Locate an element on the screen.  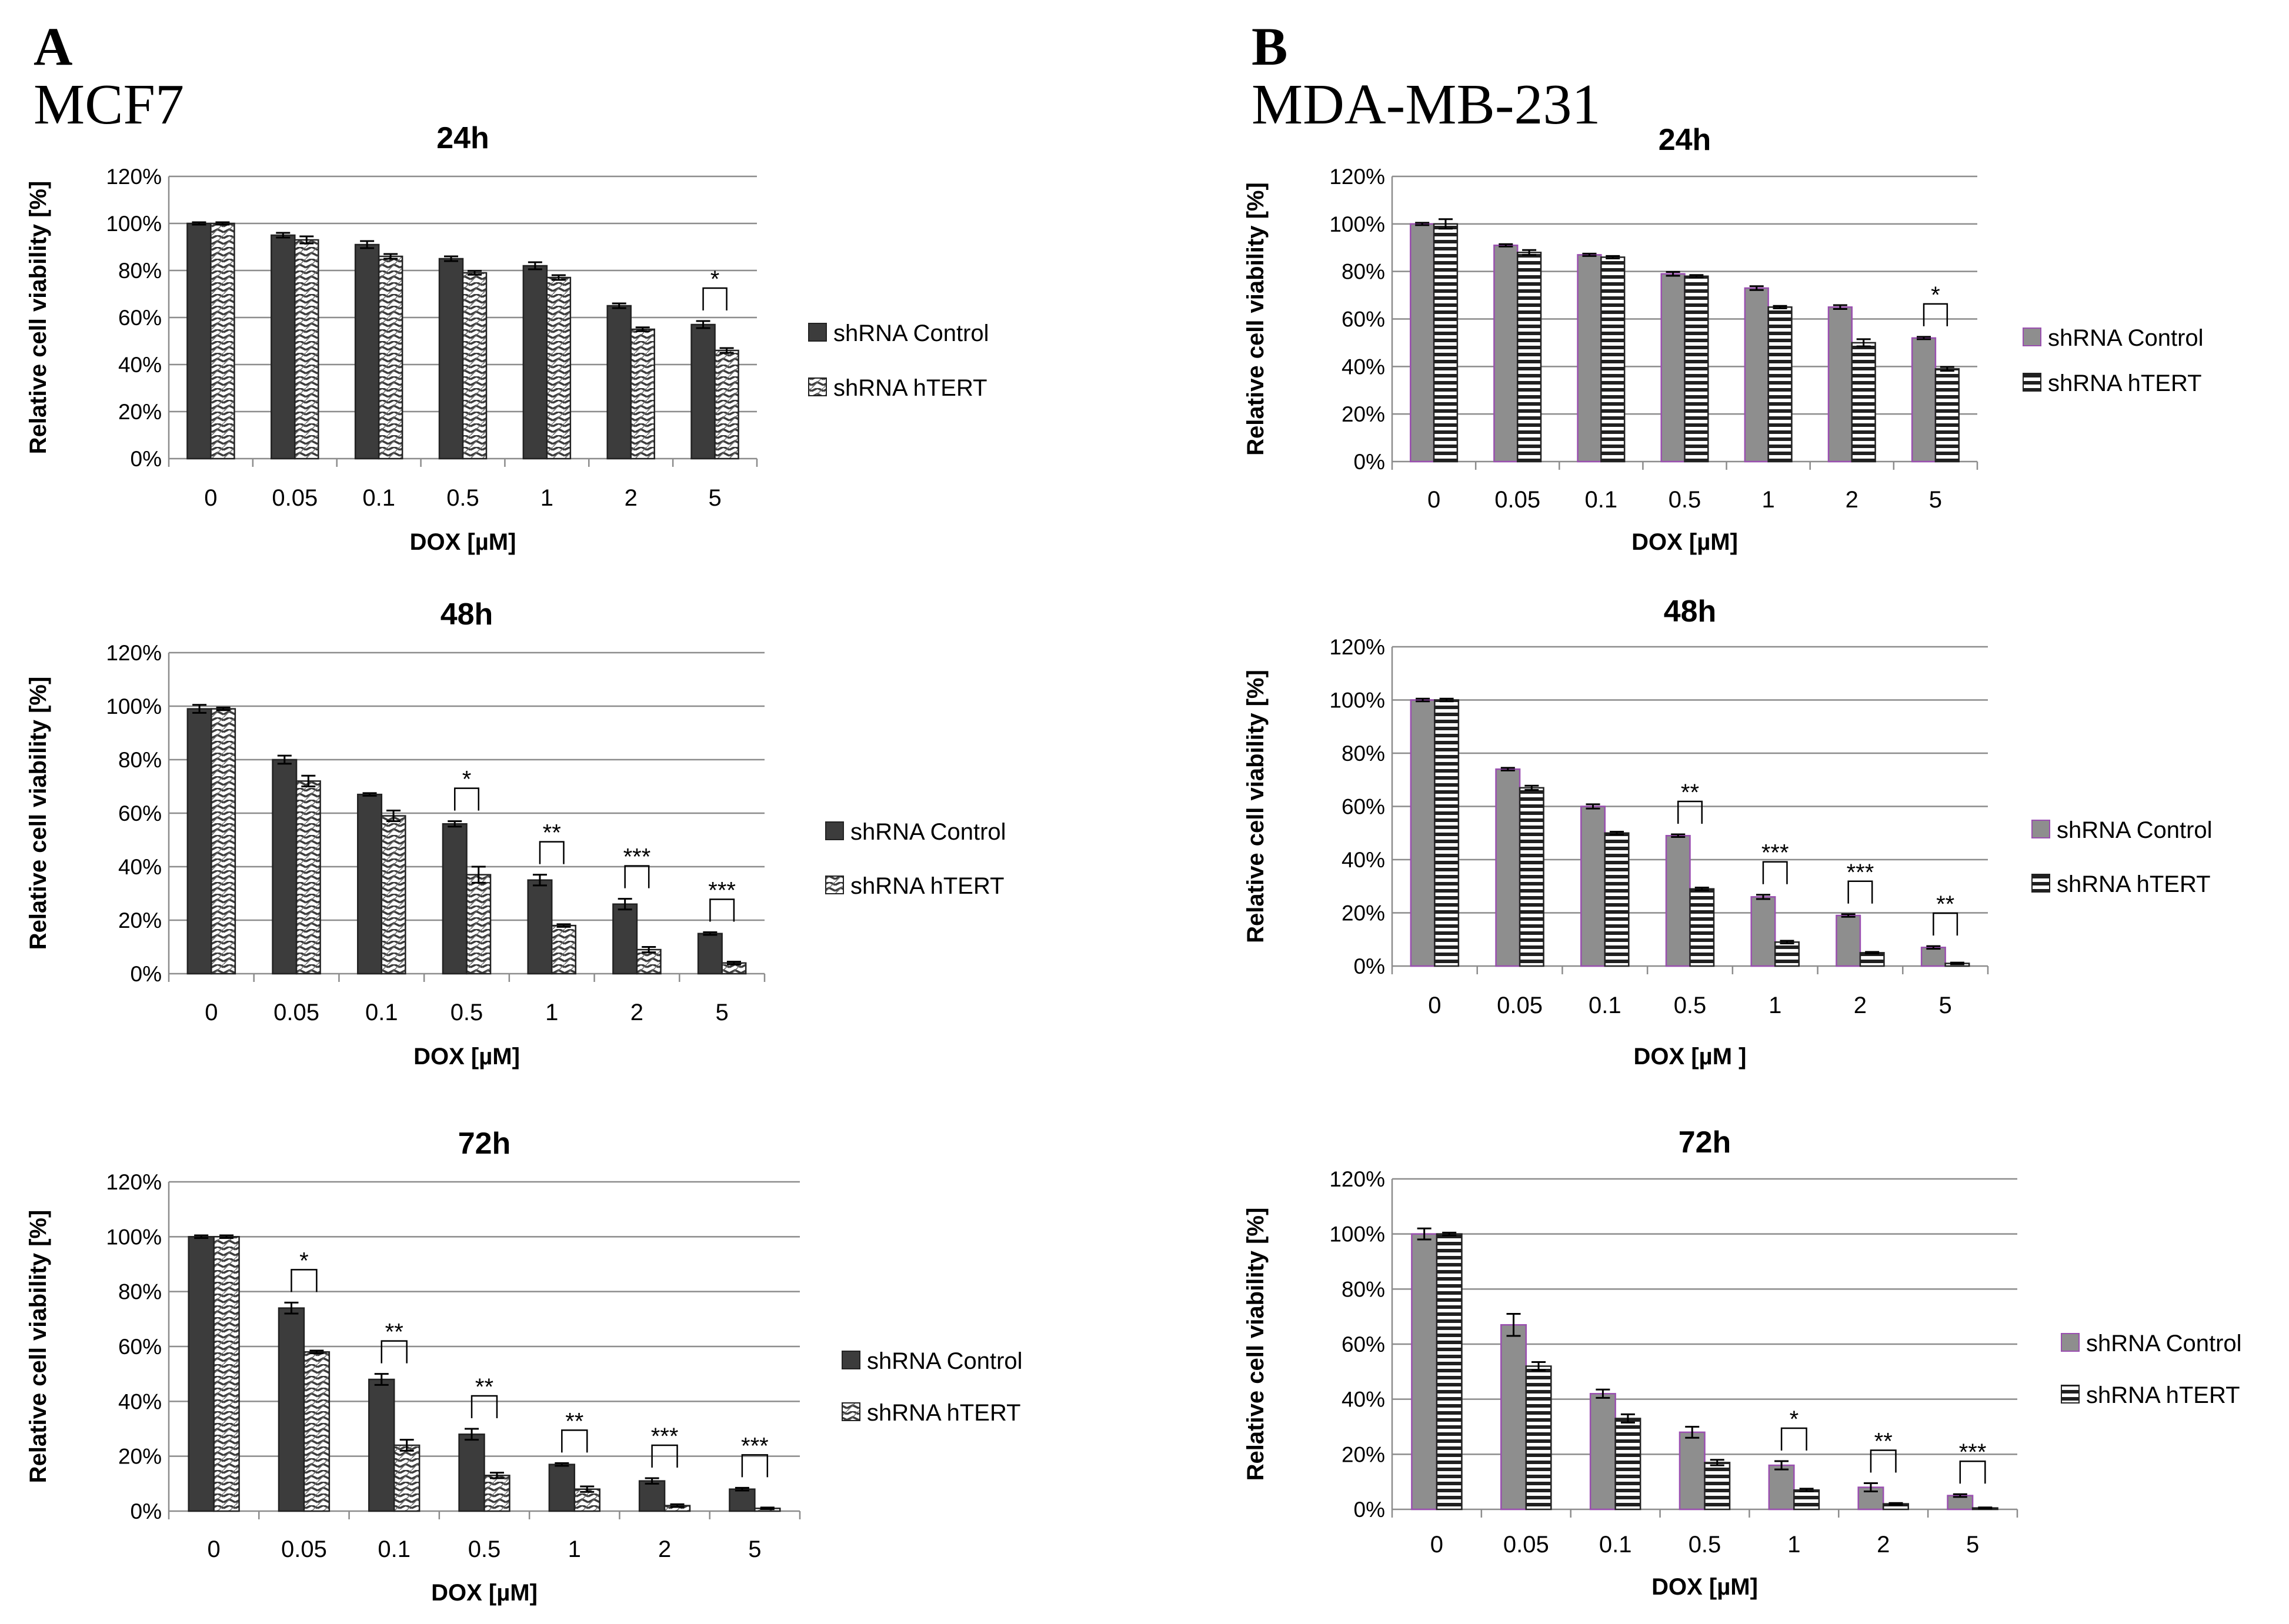
legend-label: shRNA hTERT is located at coordinates (2163, 1395).